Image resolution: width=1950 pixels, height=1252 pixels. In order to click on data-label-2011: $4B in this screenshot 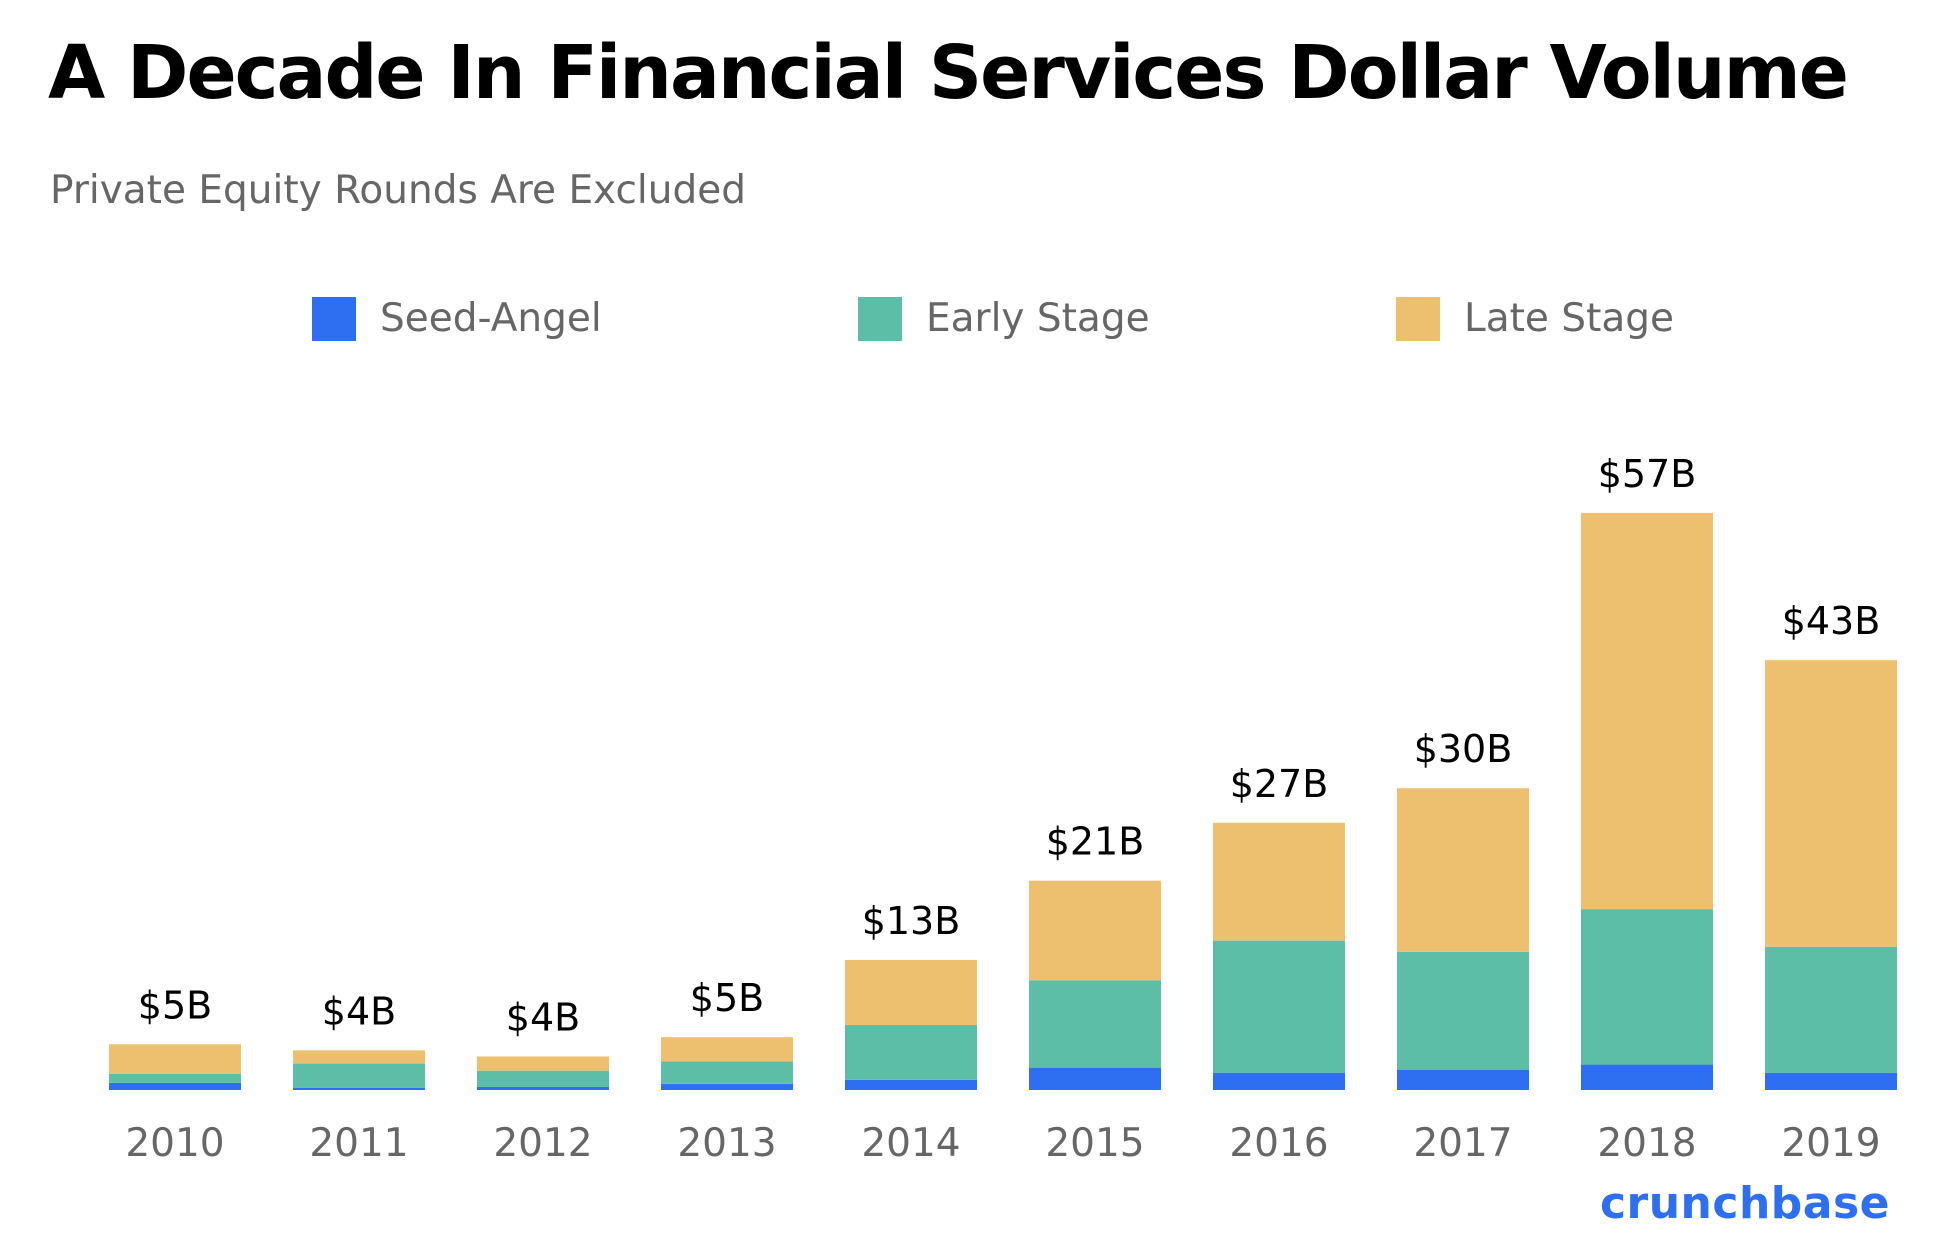, I will do `click(359, 1011)`.